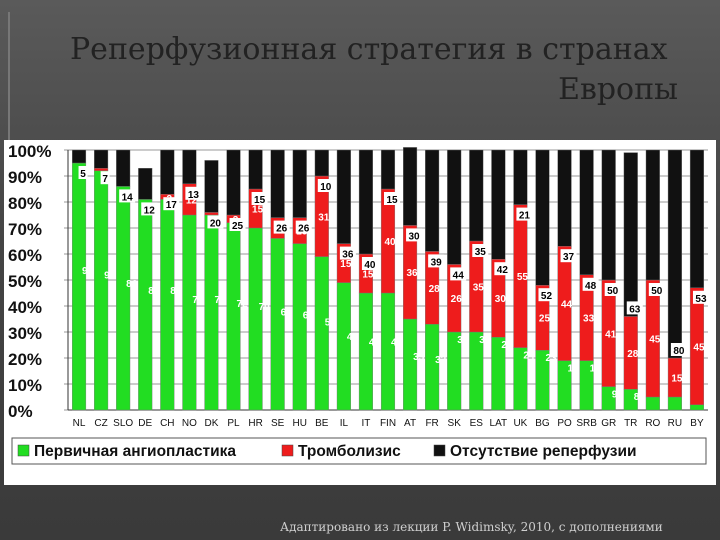  What do you see at coordinates (611, 334) in the screenshot?
I see `data-label: 41` at bounding box center [611, 334].